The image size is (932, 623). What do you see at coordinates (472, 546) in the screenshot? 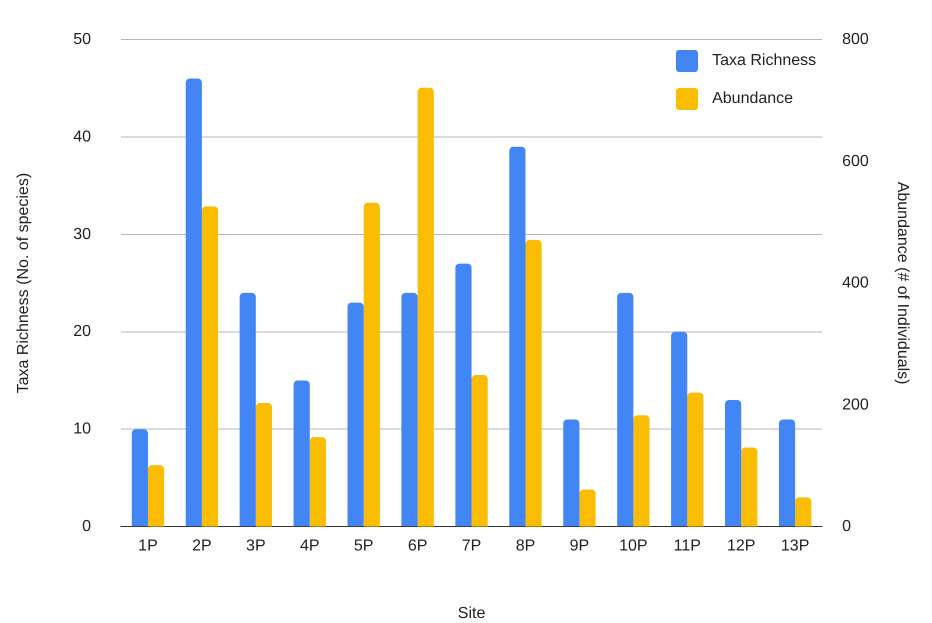
I see `x-tick-label: 7P` at bounding box center [472, 546].